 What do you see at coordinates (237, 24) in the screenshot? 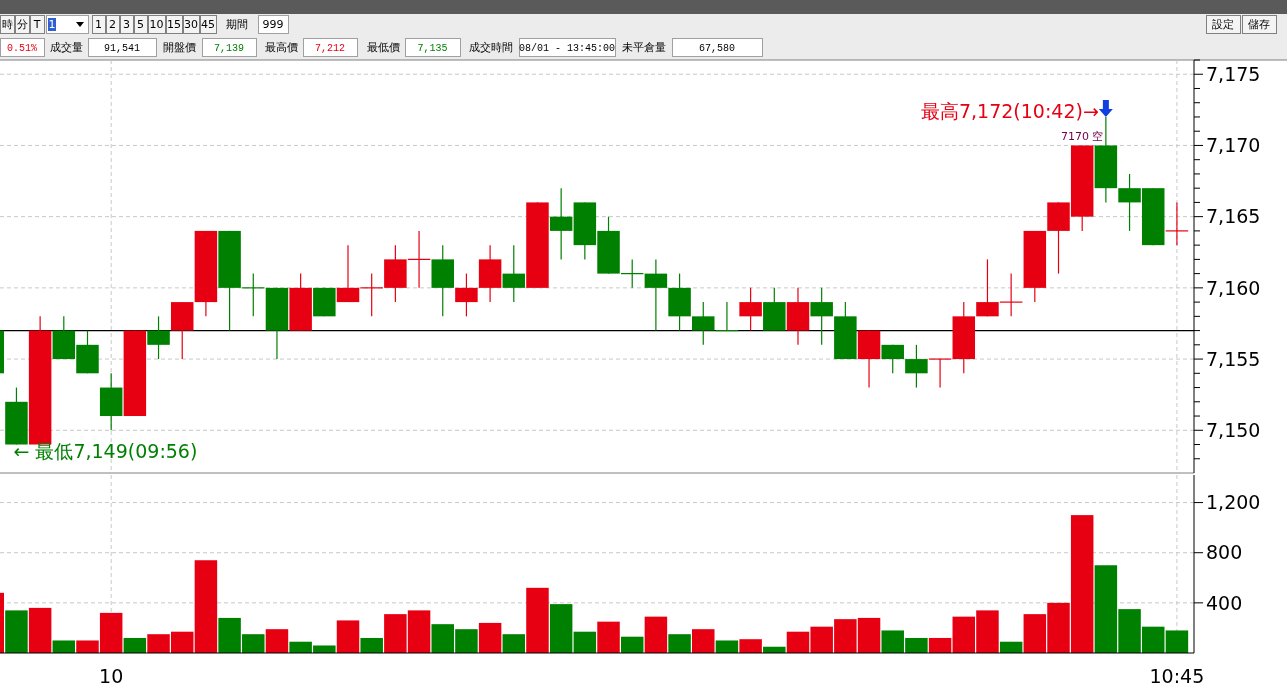
I see `text: 期間` at bounding box center [237, 24].